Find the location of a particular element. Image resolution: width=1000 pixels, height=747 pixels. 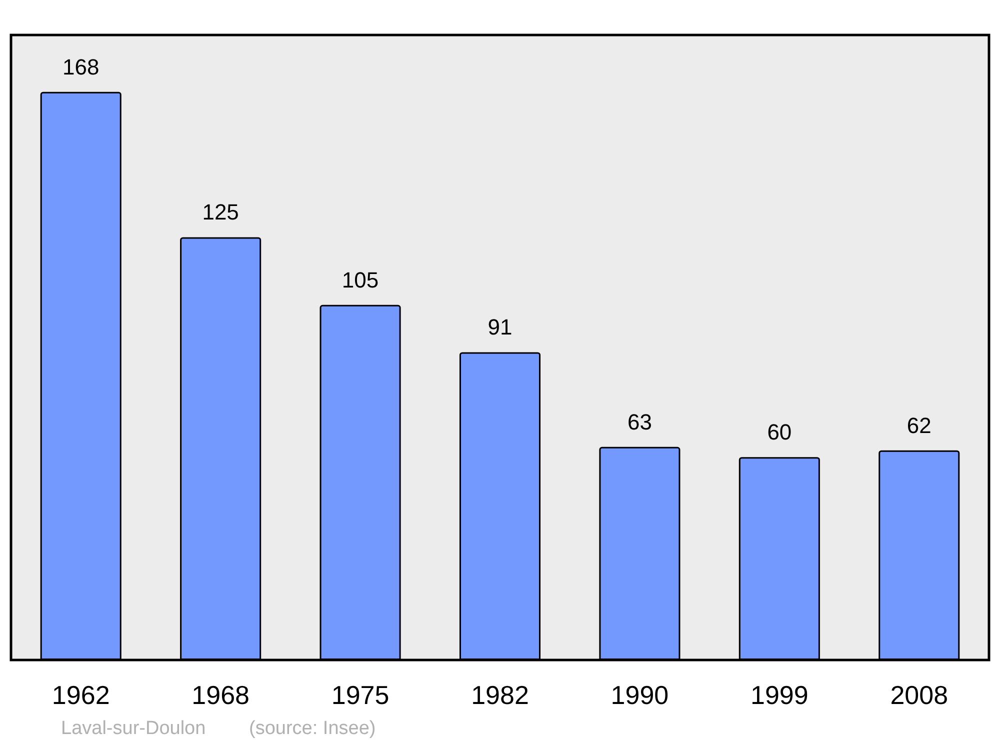

x-tick-label: 1968 is located at coordinates (221, 695).